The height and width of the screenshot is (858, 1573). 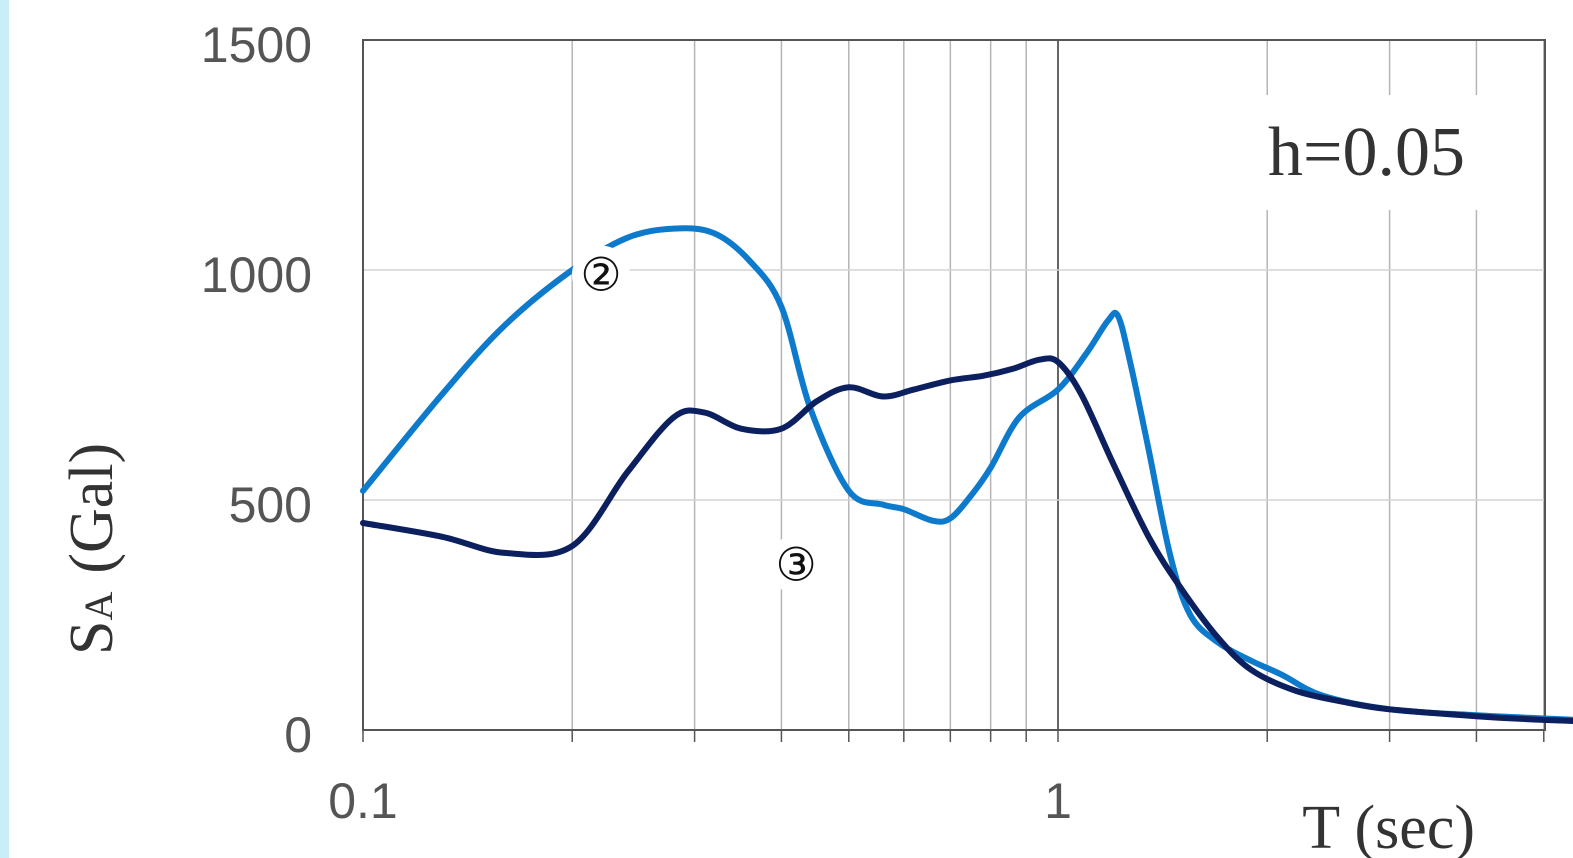 What do you see at coordinates (92, 508) in the screenshot?
I see `y-axis-unit: (Gal)` at bounding box center [92, 508].